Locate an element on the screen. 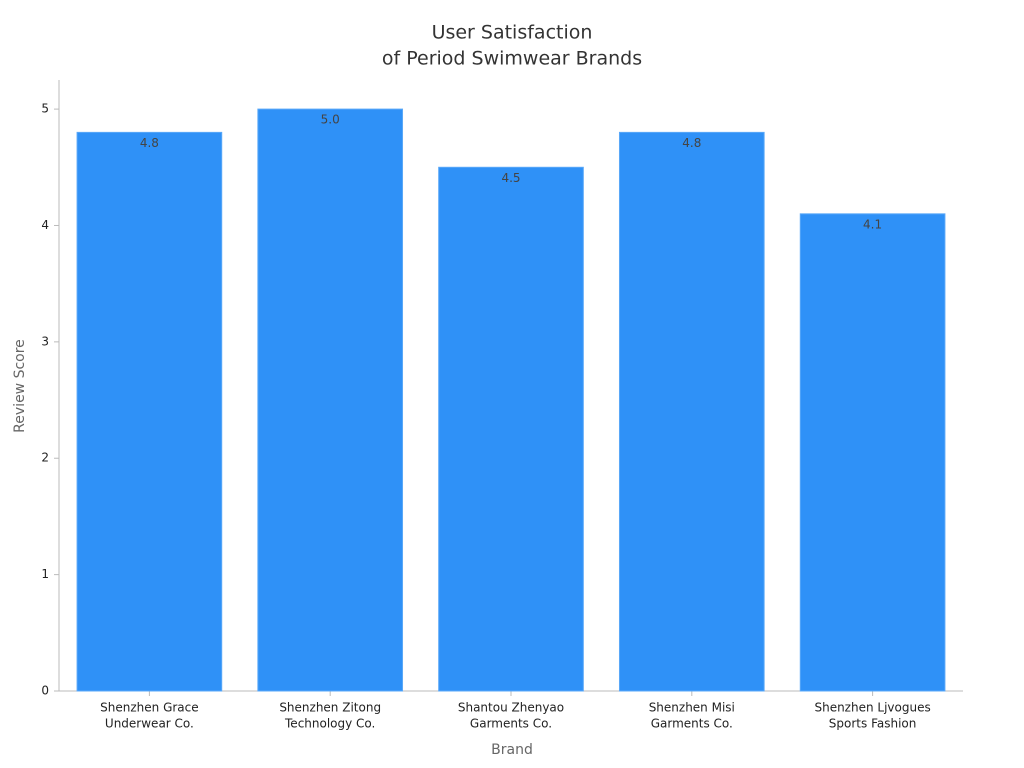 The image size is (1024, 768). x-tick-label: Shenzhen Misi is located at coordinates (692, 708).